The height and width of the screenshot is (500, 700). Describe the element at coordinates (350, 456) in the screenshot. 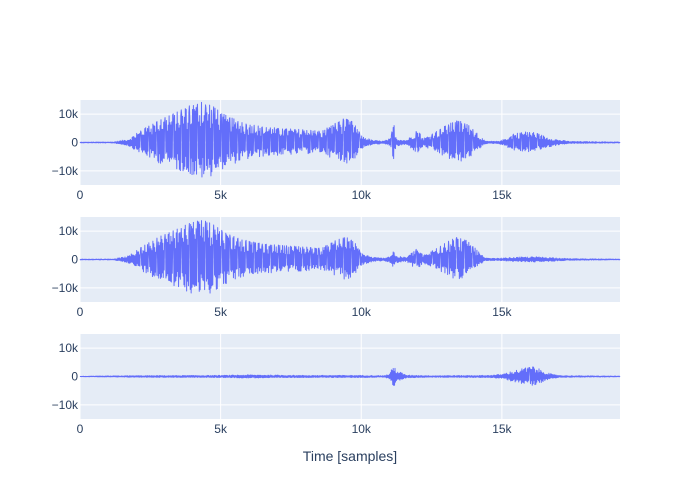

I see `x-axis-title: Time [samples]` at that location.